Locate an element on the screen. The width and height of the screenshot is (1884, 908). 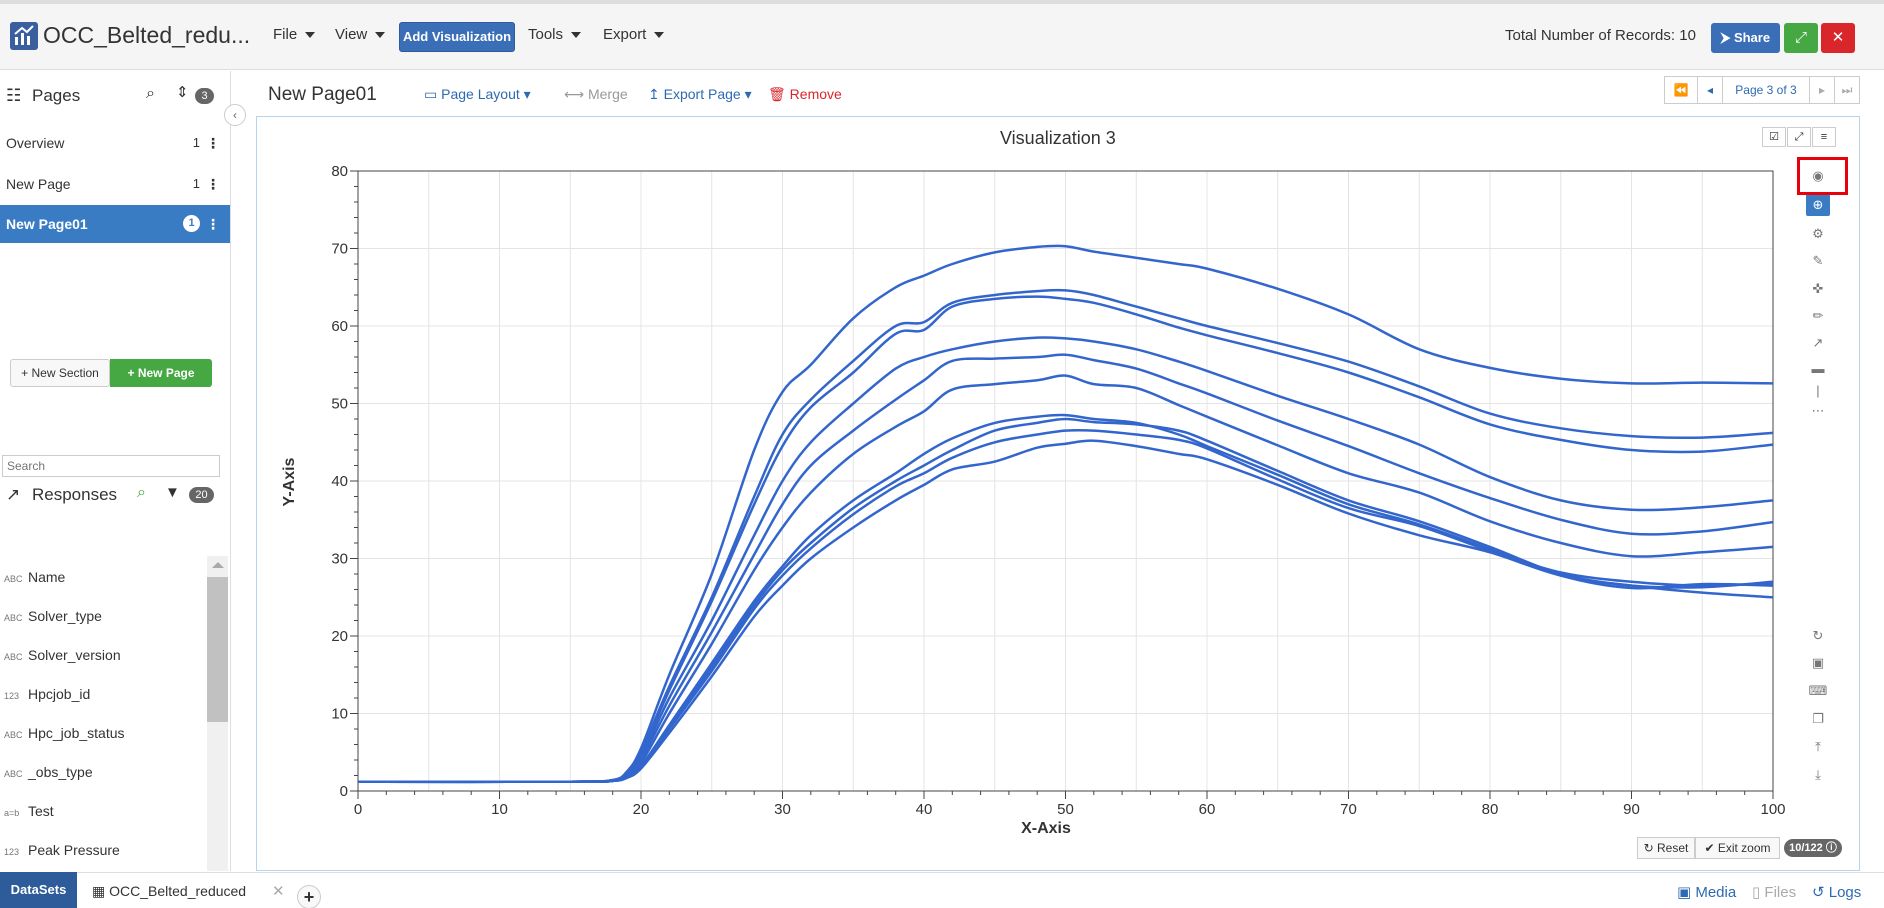
files-link: ▯ Files is located at coordinates (1774, 892).